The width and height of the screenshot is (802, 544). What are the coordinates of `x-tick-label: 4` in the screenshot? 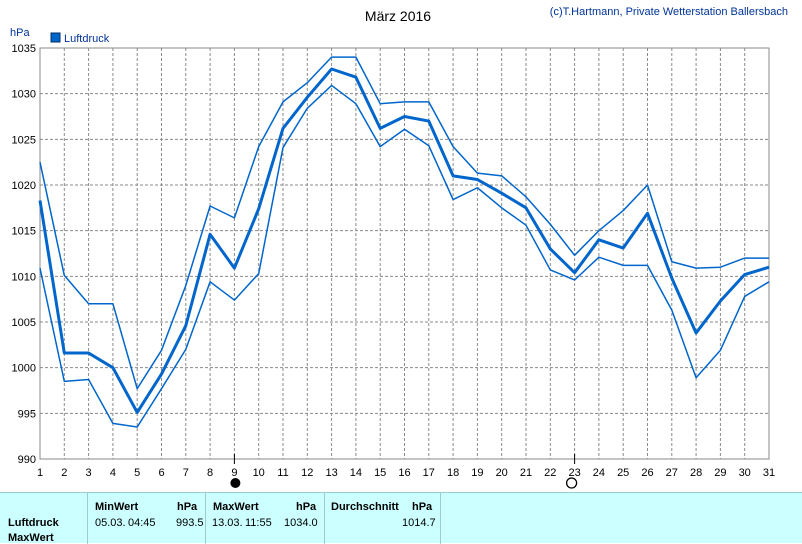 It's located at (113, 473).